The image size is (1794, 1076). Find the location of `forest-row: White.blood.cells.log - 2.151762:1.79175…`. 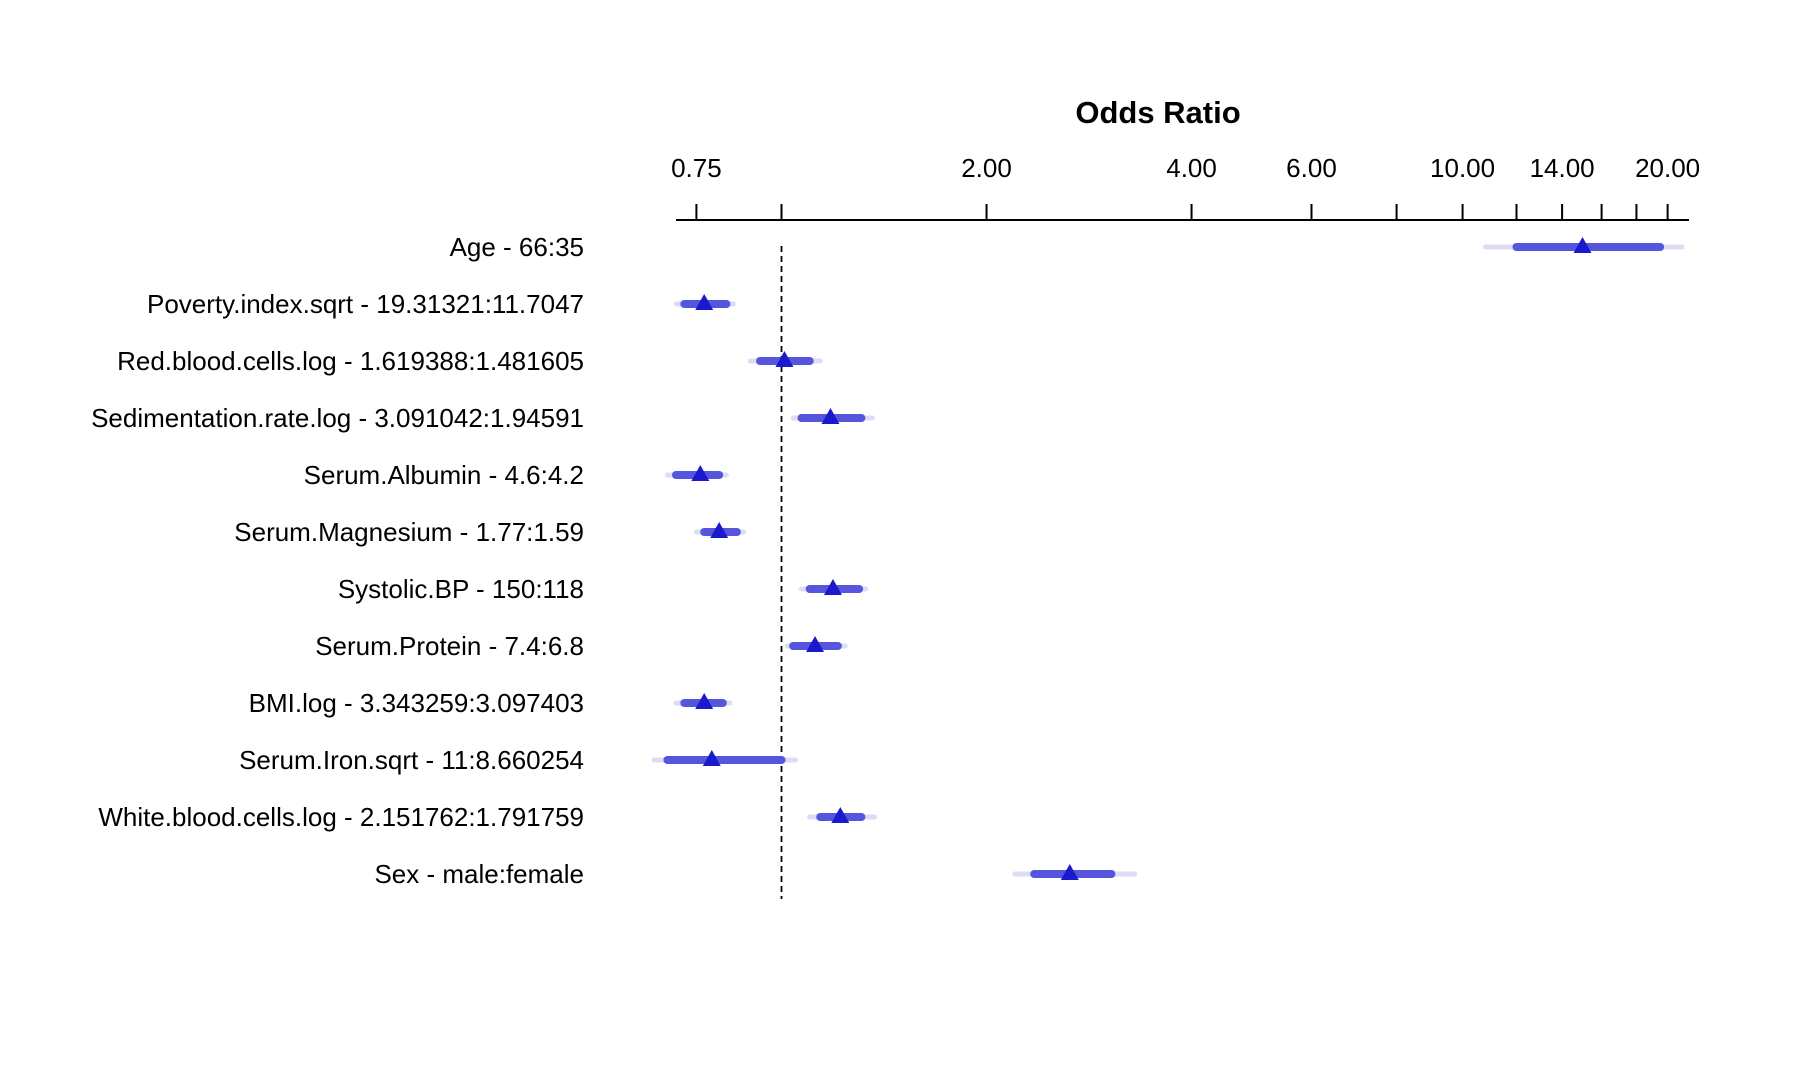

forest-row: White.blood.cells.log - 2.151762:1.79175… is located at coordinates (488, 817).